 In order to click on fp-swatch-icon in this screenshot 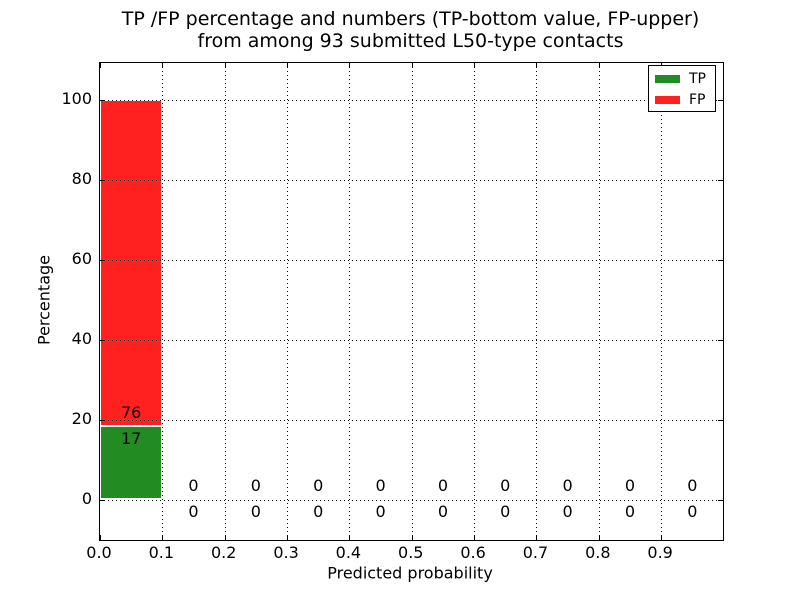, I will do `click(667, 99)`.